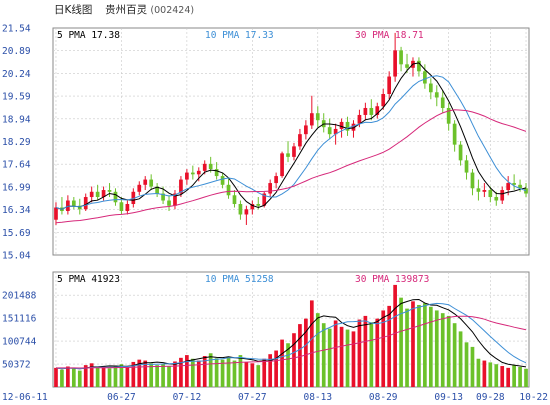  What do you see at coordinates (73, 10) in the screenshot?
I see `chart-type-label: 日K线图` at bounding box center [73, 10].